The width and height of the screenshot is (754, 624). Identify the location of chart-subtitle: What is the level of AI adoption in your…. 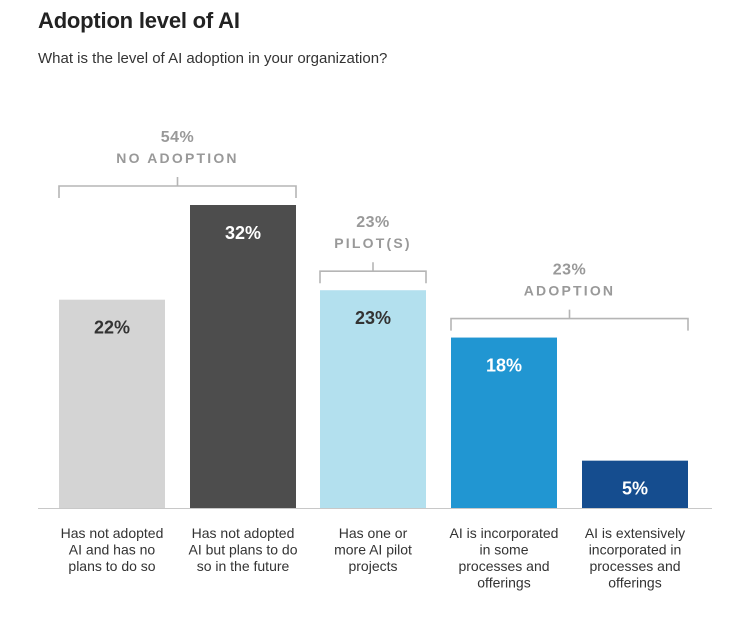
(213, 58).